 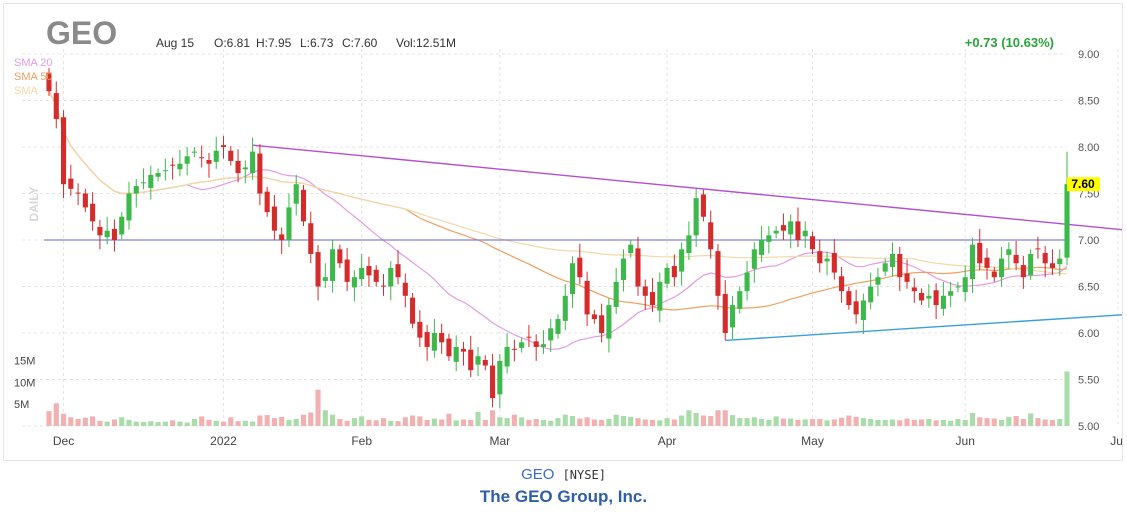 I want to click on upper-trendline, so click(x=687, y=187).